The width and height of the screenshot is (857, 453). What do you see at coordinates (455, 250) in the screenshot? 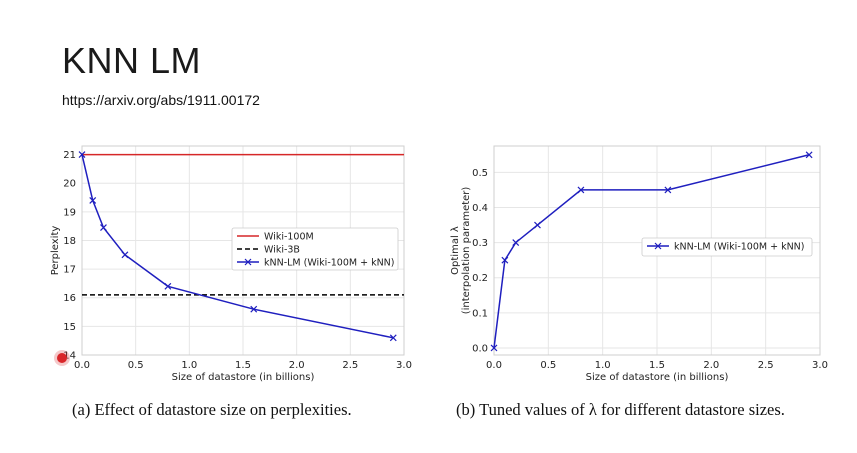
I see `y-axis-label: Optimal λ` at bounding box center [455, 250].